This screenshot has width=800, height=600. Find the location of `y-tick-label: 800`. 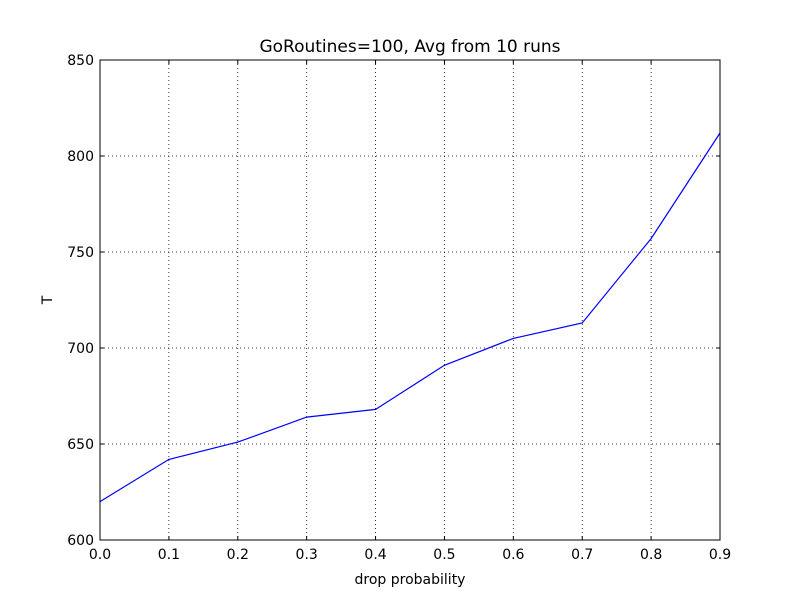

y-tick-label: 800 is located at coordinates (80, 157).